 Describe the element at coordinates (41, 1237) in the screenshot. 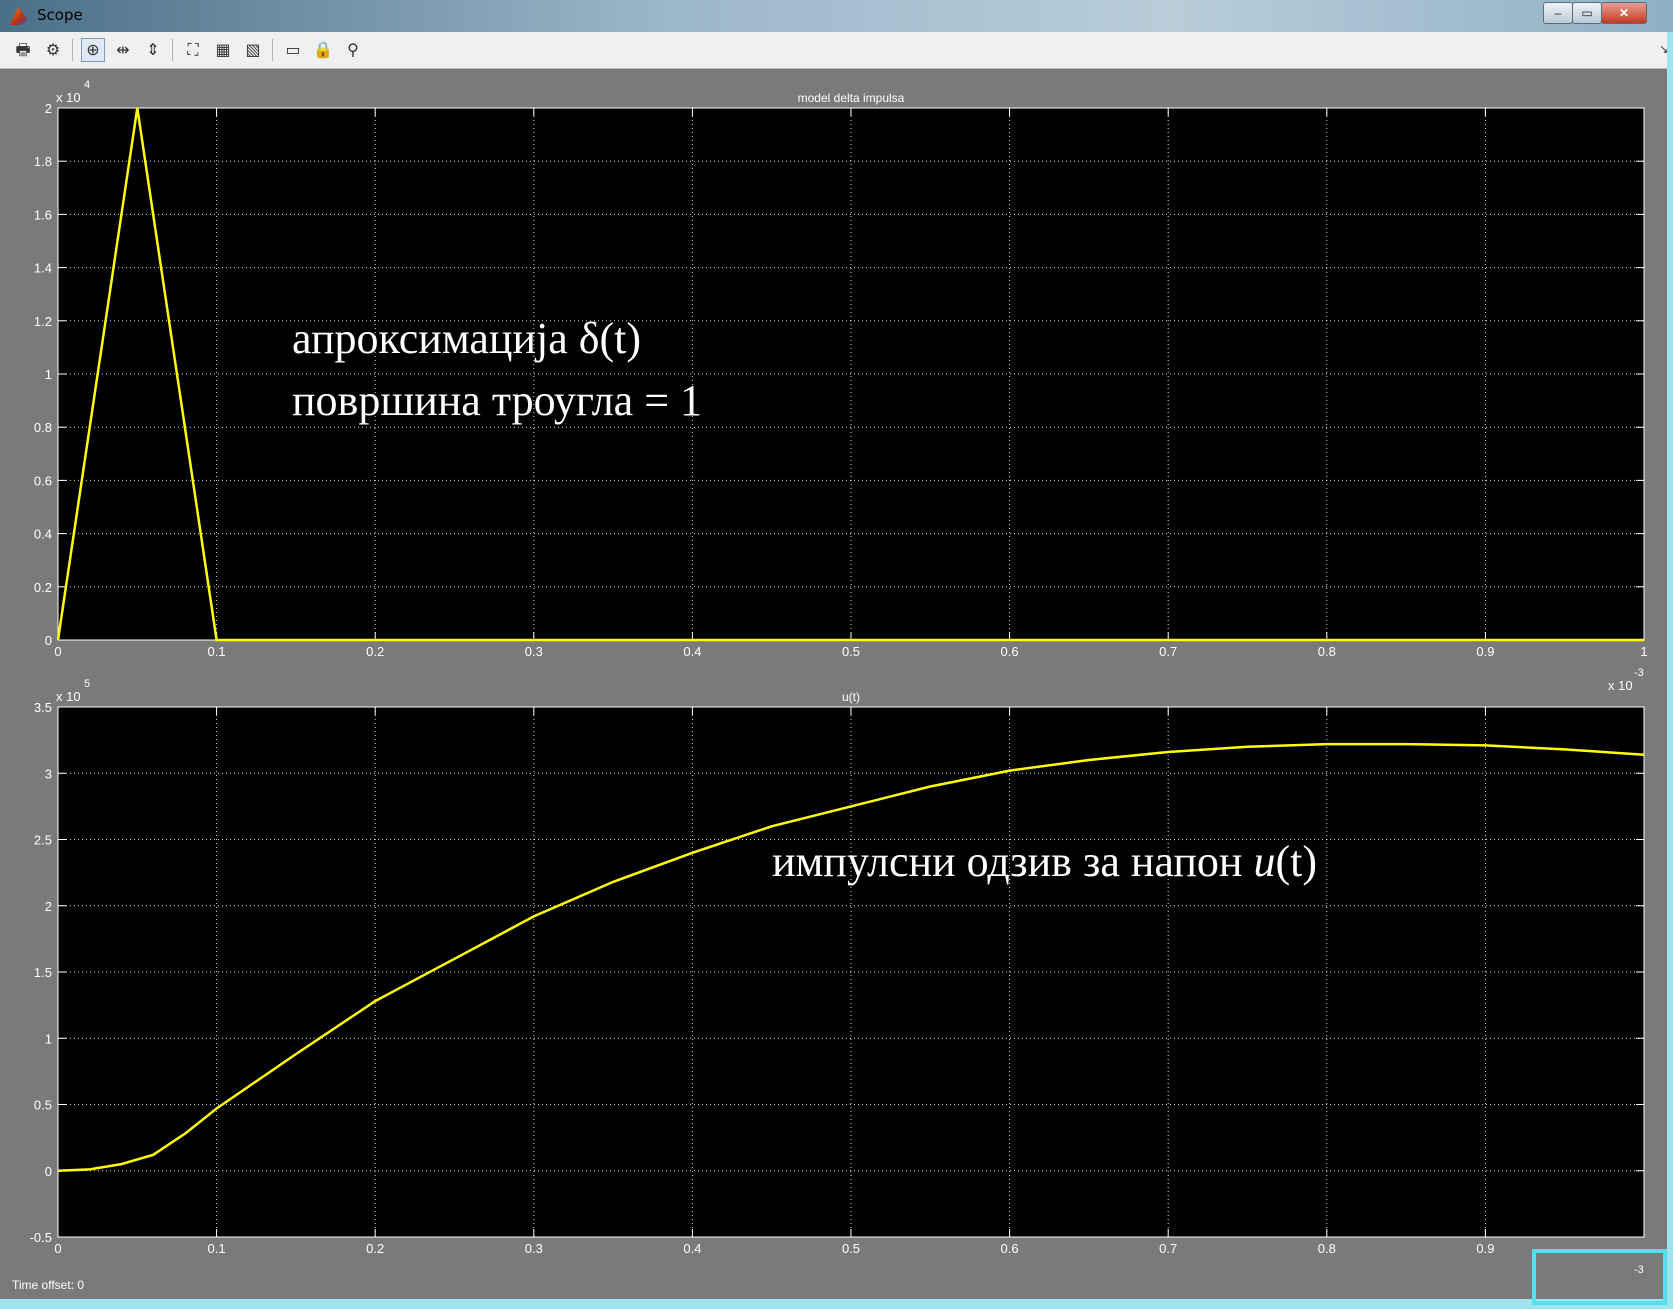

I see `y-tick-label: -0.5` at that location.